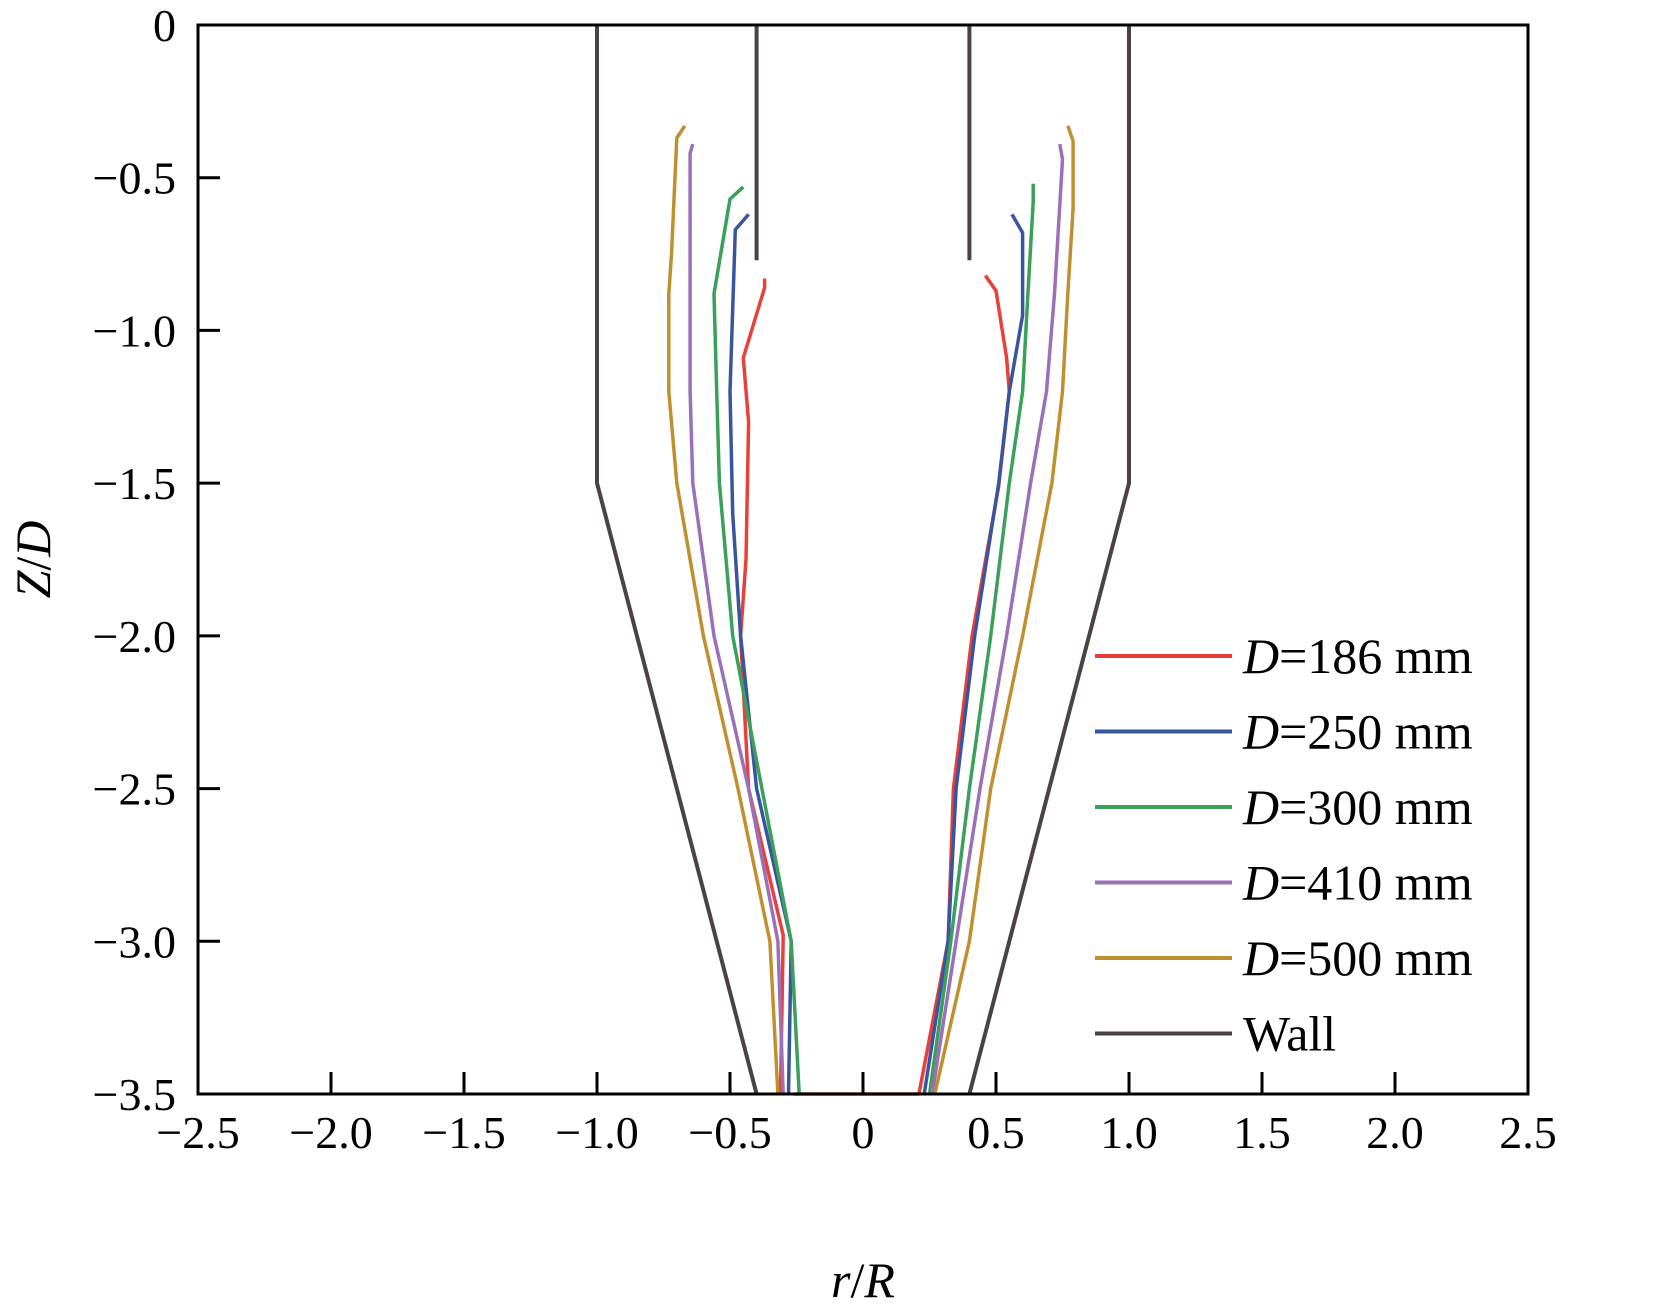 This screenshot has width=1669, height=1309. I want to click on legend-label-5: Wall, so click(1289, 1034).